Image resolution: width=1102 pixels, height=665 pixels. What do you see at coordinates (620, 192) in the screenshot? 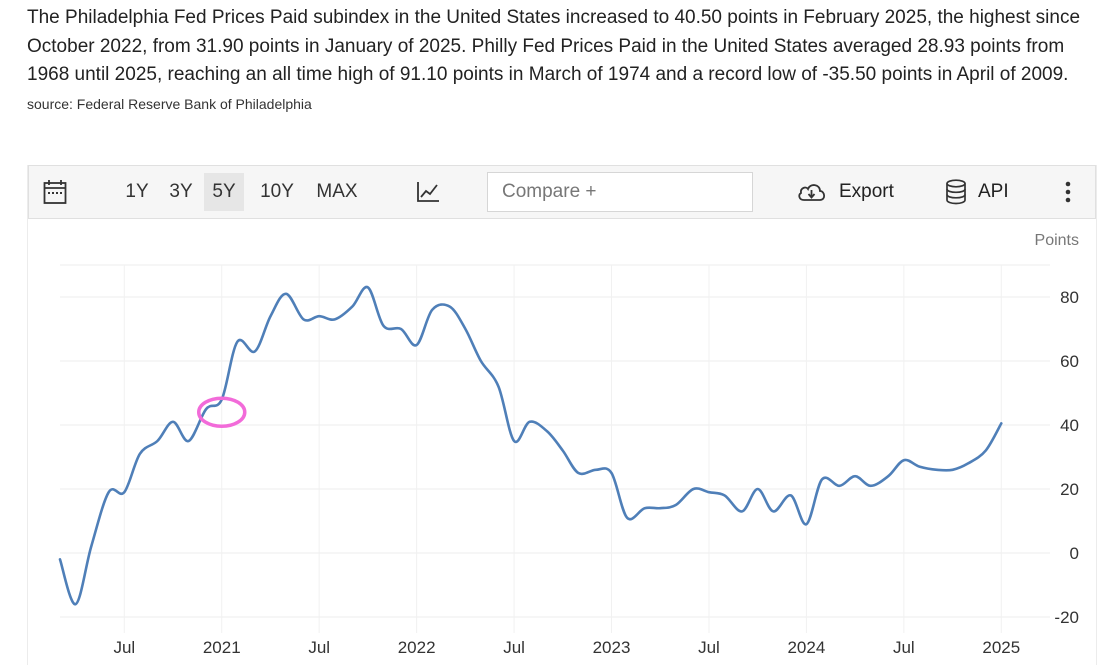
I see `compare-input: Compare +` at bounding box center [620, 192].